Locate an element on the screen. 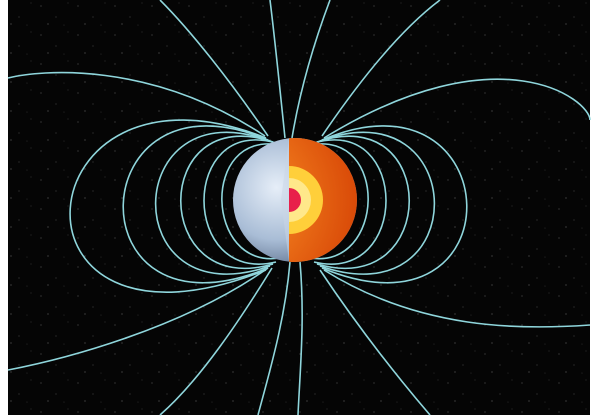 This screenshot has height=419, width=598. earth-cutaway is located at coordinates (295, 200).